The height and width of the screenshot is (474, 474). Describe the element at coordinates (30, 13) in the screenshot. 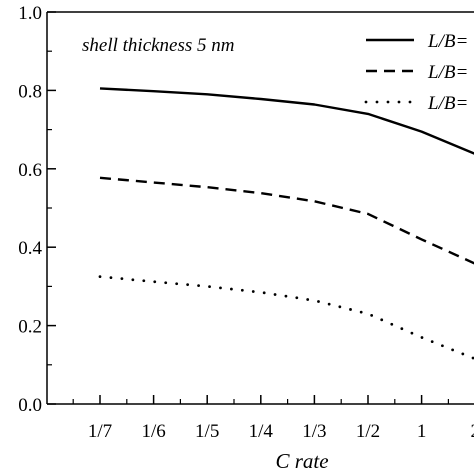

I see `y-tick-label: 1.0` at that location.